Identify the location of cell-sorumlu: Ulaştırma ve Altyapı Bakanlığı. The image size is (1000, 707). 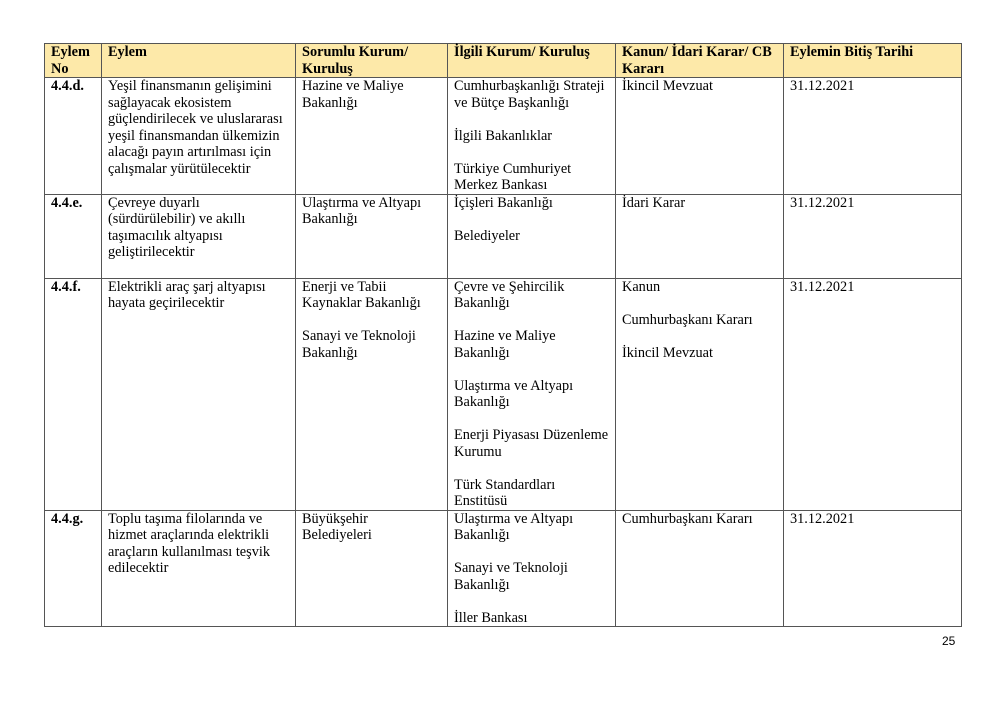
(371, 236).